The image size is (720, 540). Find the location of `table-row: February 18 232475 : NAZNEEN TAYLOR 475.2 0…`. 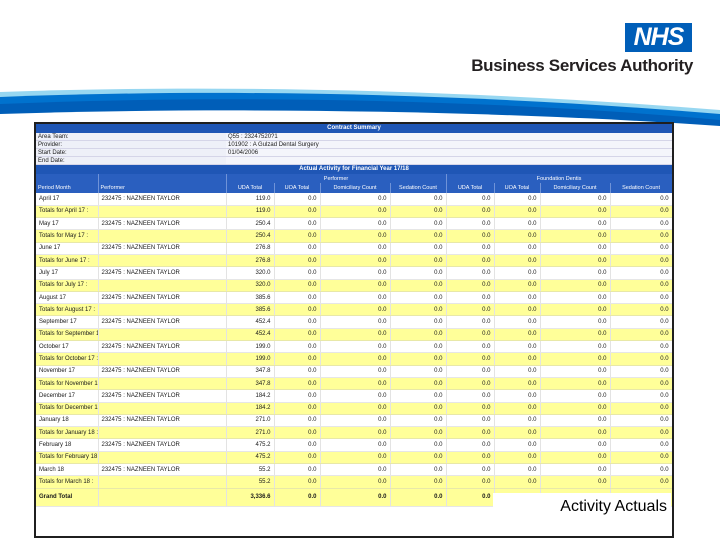

table-row: February 18 232475 : NAZNEEN TAYLOR 475.2 0… is located at coordinates (354, 445).